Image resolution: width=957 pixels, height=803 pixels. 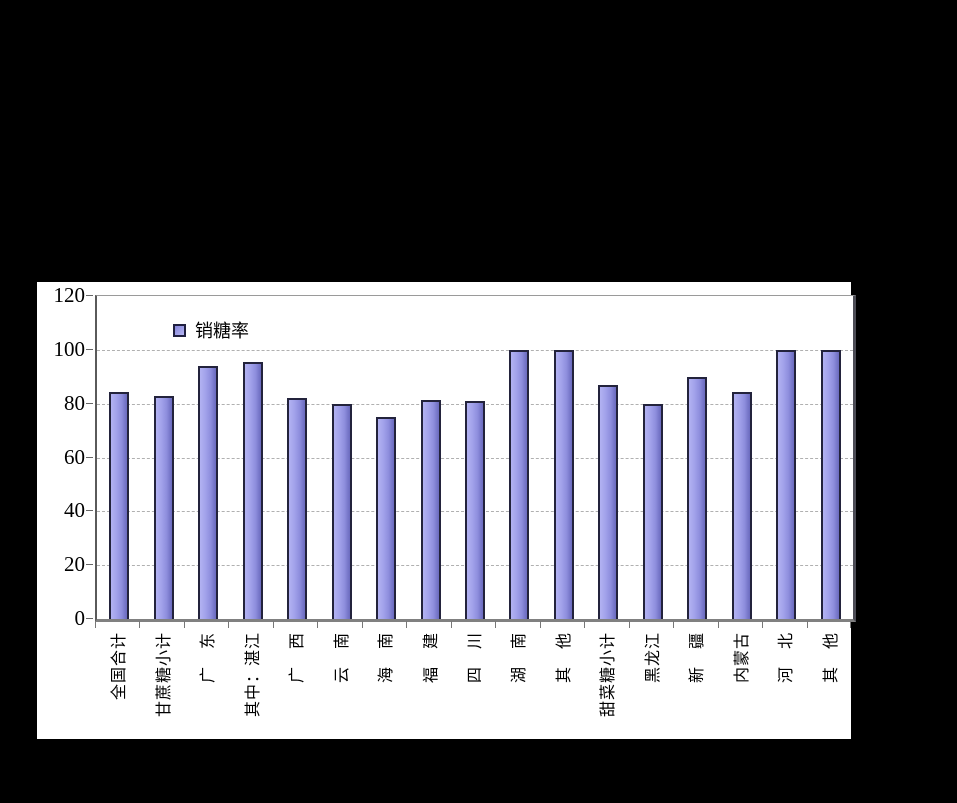 What do you see at coordinates (742, 658) in the screenshot?
I see `x-axis-label: 内蒙古` at bounding box center [742, 658].